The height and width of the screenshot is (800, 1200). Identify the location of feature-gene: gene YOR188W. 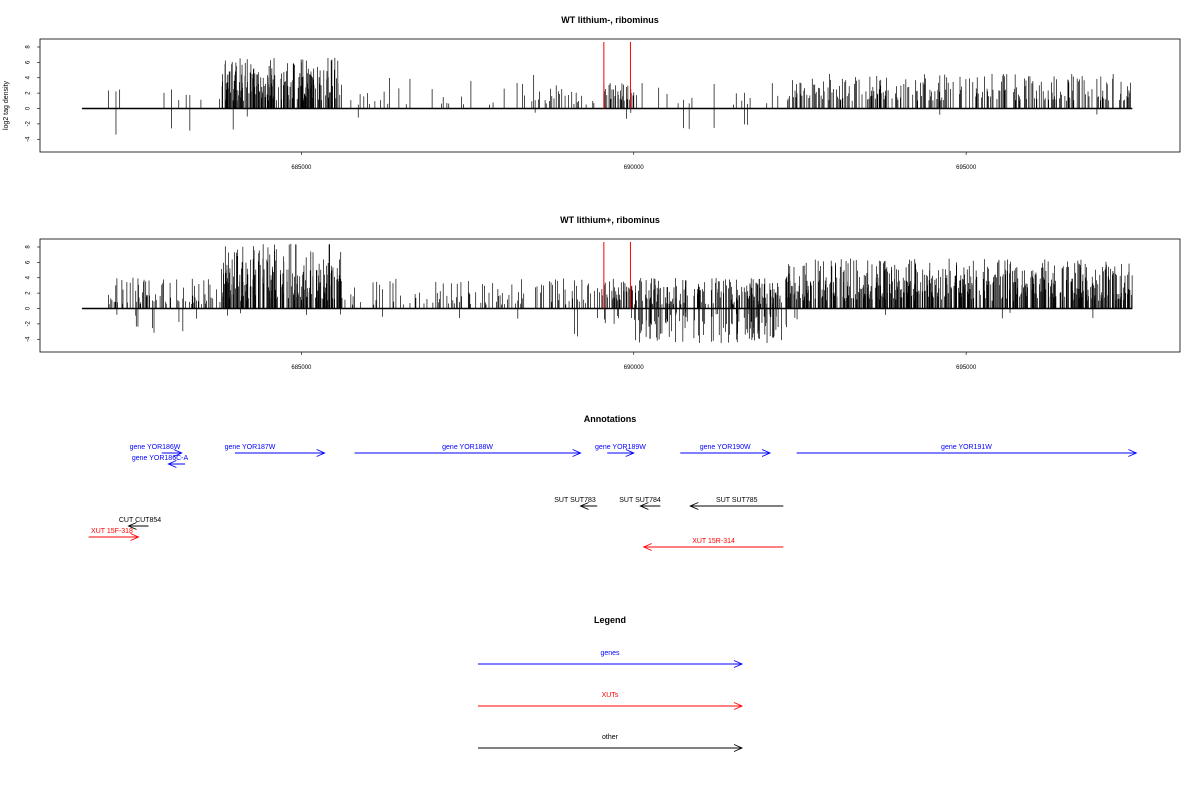
(468, 450).